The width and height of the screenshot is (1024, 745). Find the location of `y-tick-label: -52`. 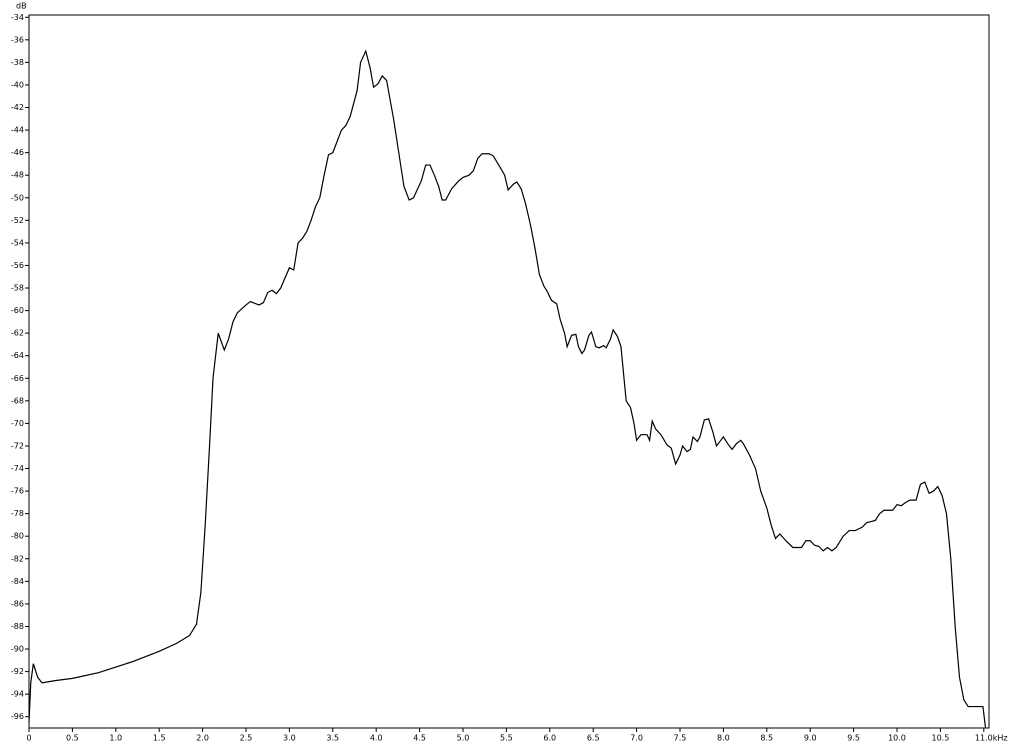

y-tick-label: -52 is located at coordinates (17, 220).